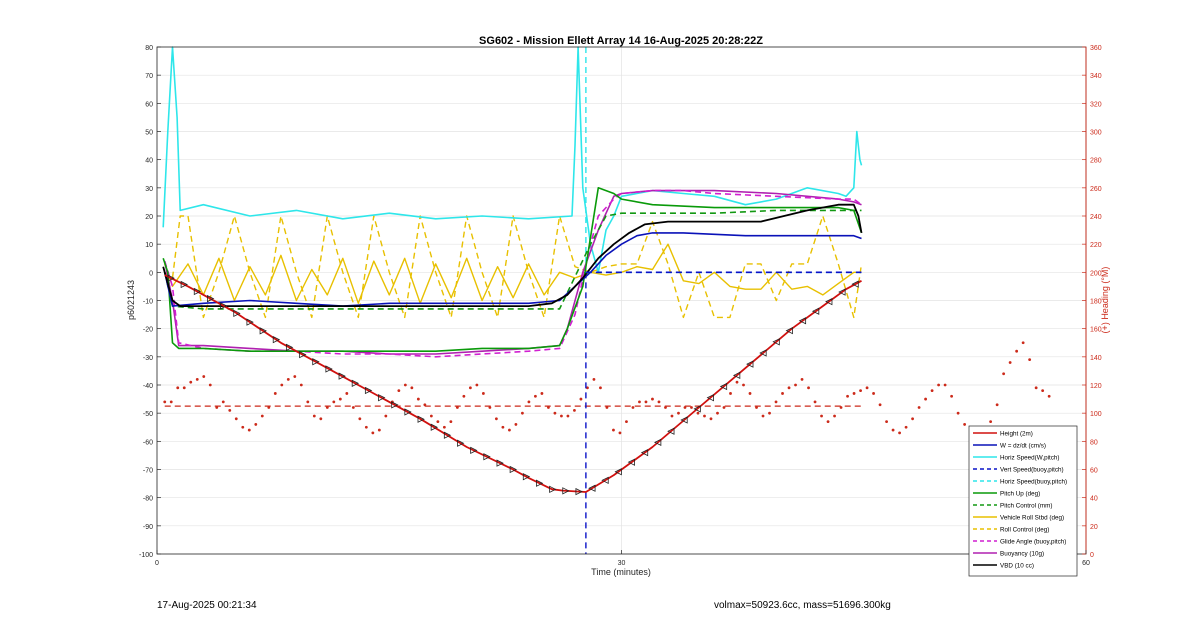 The width and height of the screenshot is (1200, 622). I want to click on y2-tick-label: 300, so click(1096, 133).